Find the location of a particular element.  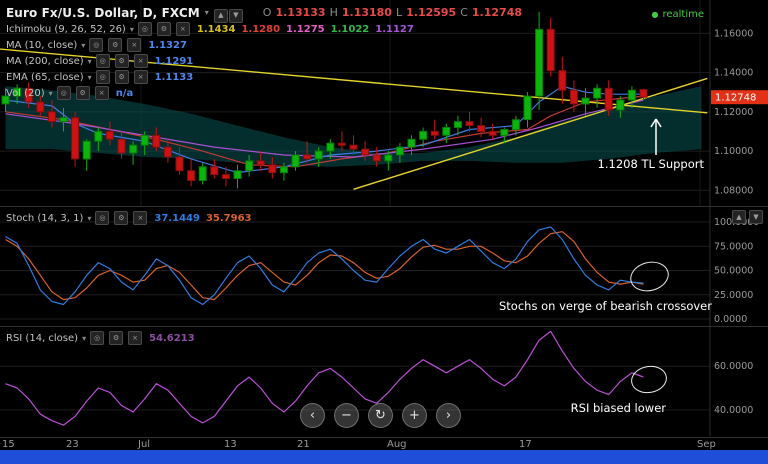

realtime-indicator: ● realtime is located at coordinates (677, 14).